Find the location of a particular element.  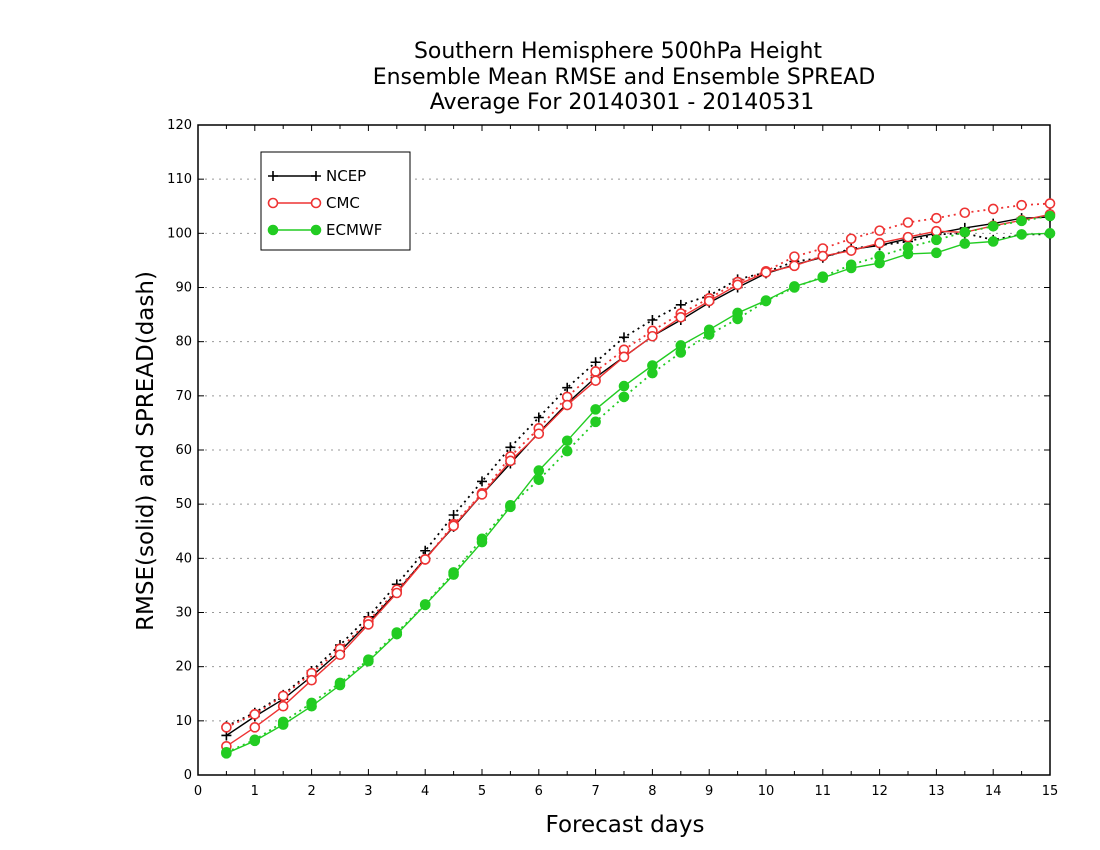

x-tick-label: 6 is located at coordinates (539, 791).